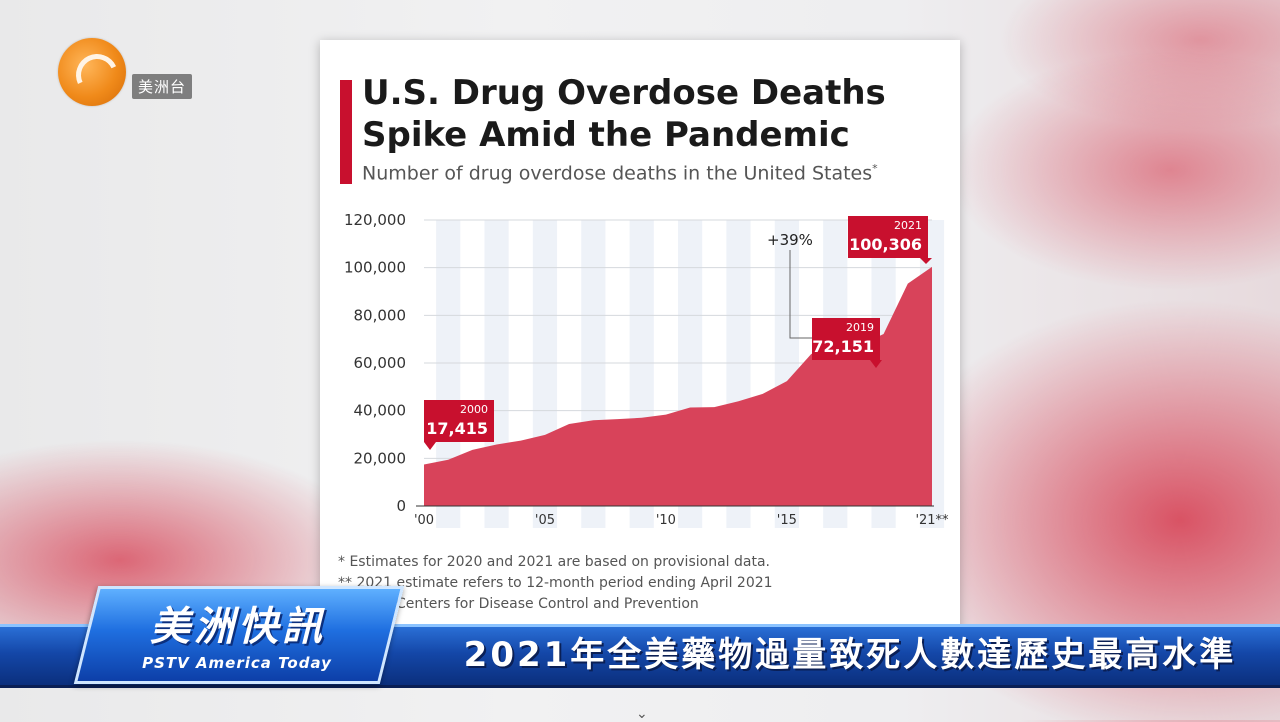  What do you see at coordinates (380, 315) in the screenshot?
I see `y-tick-label: 80,000` at bounding box center [380, 315].